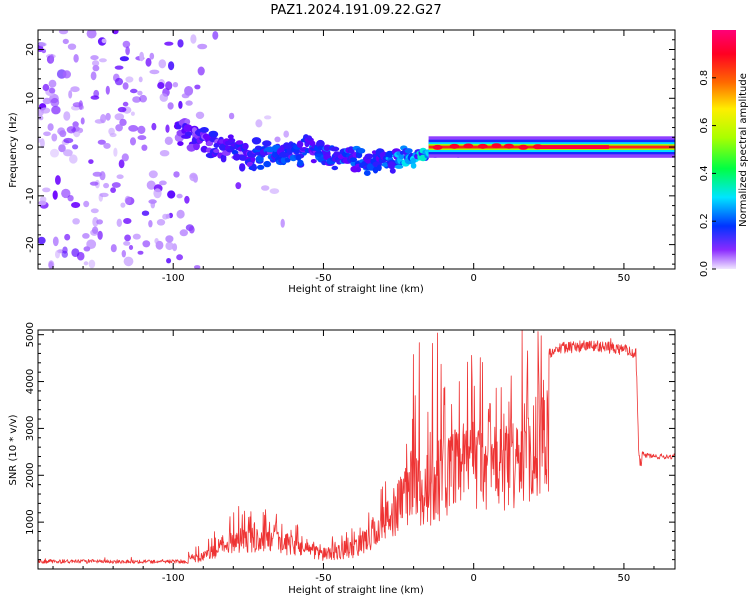 The height and width of the screenshot is (600, 750). Describe the element at coordinates (30, 428) in the screenshot. I see `y-tick-label: 3000` at that location.